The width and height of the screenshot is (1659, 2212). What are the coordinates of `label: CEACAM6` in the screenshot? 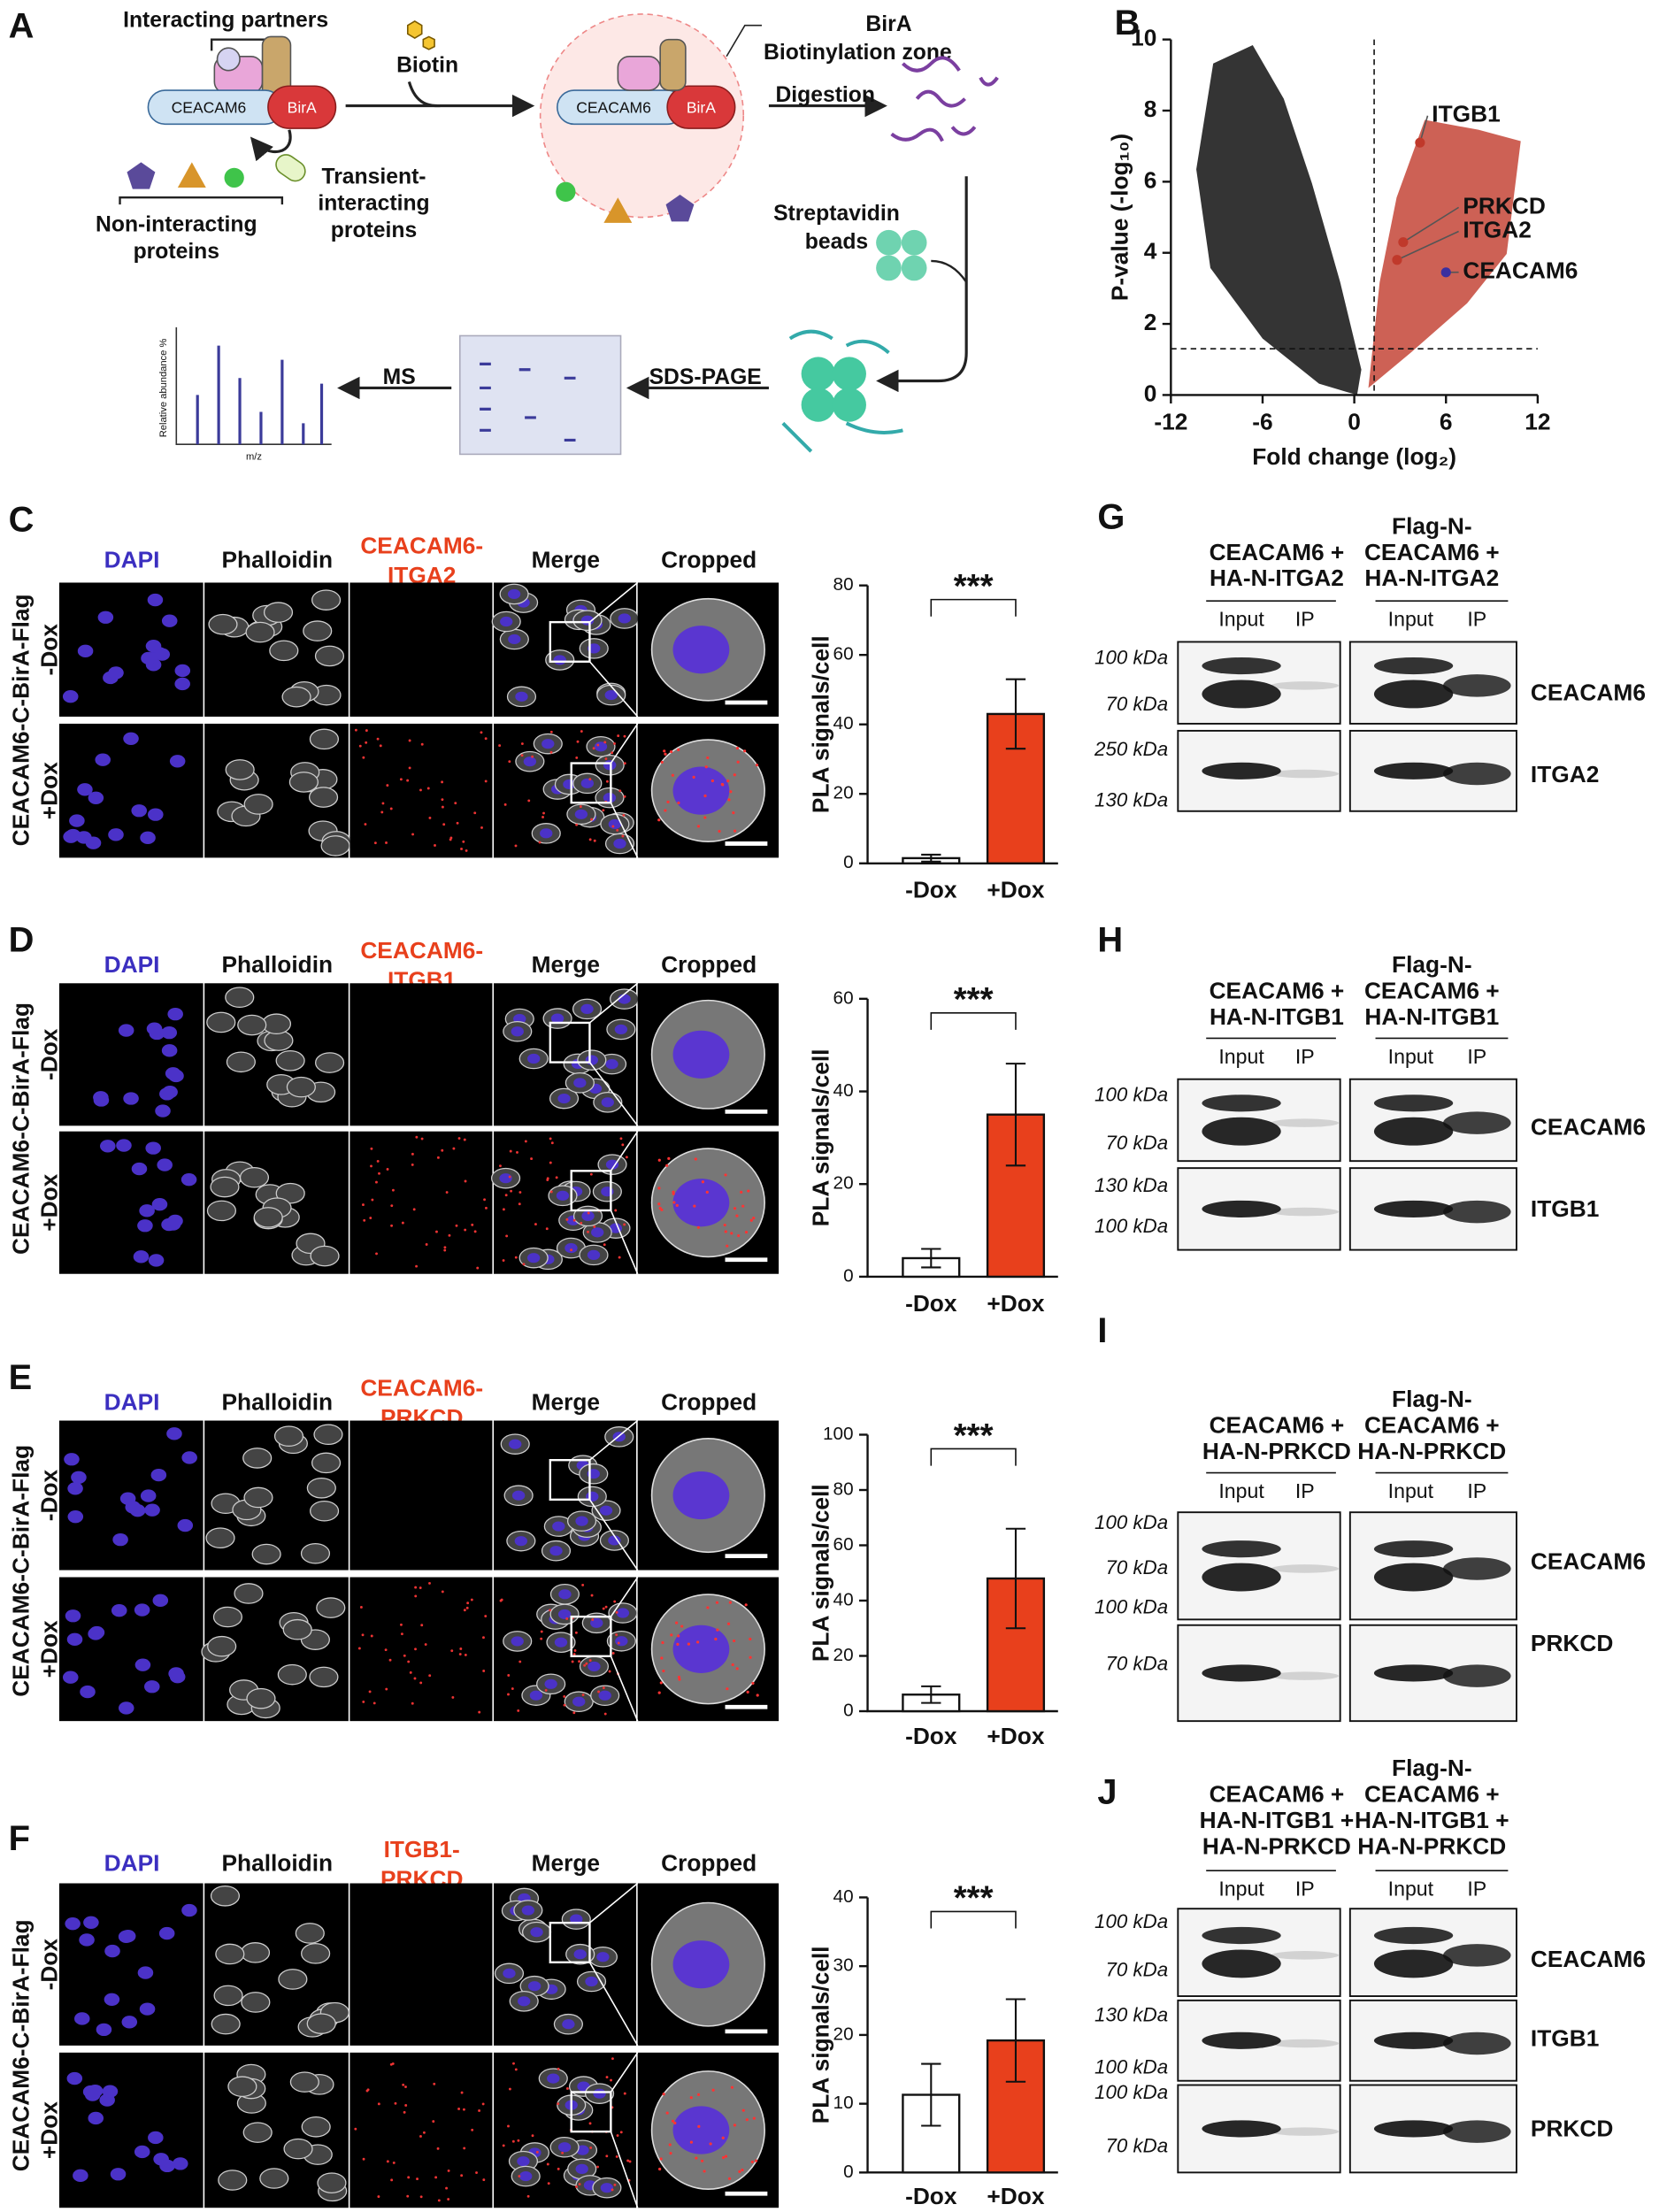 It's located at (614, 107).